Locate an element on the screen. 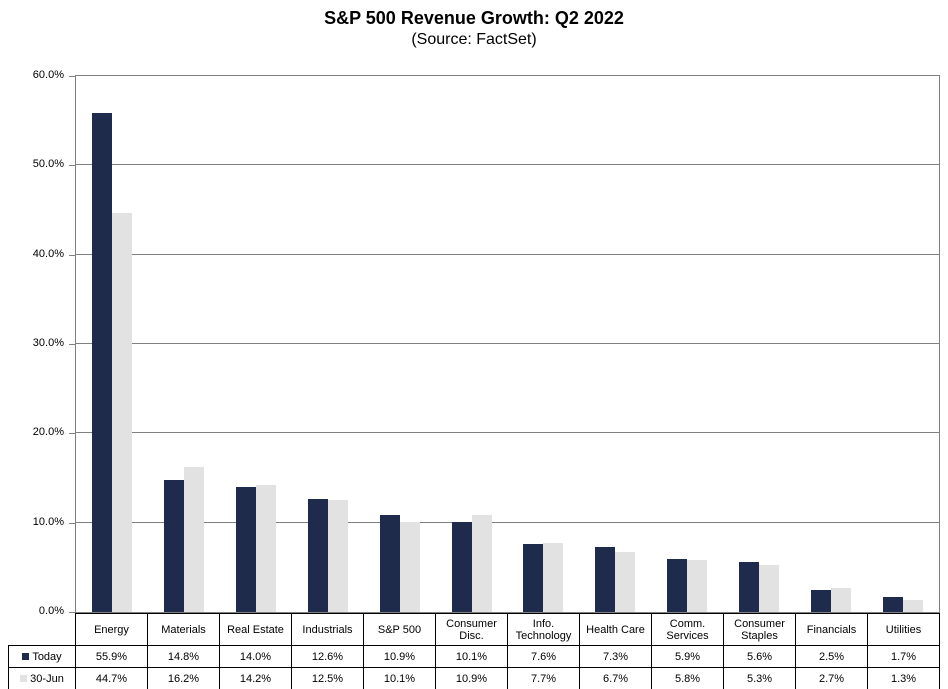 This screenshot has height=689, width=948. table-header-energy: Energy is located at coordinates (111, 629).